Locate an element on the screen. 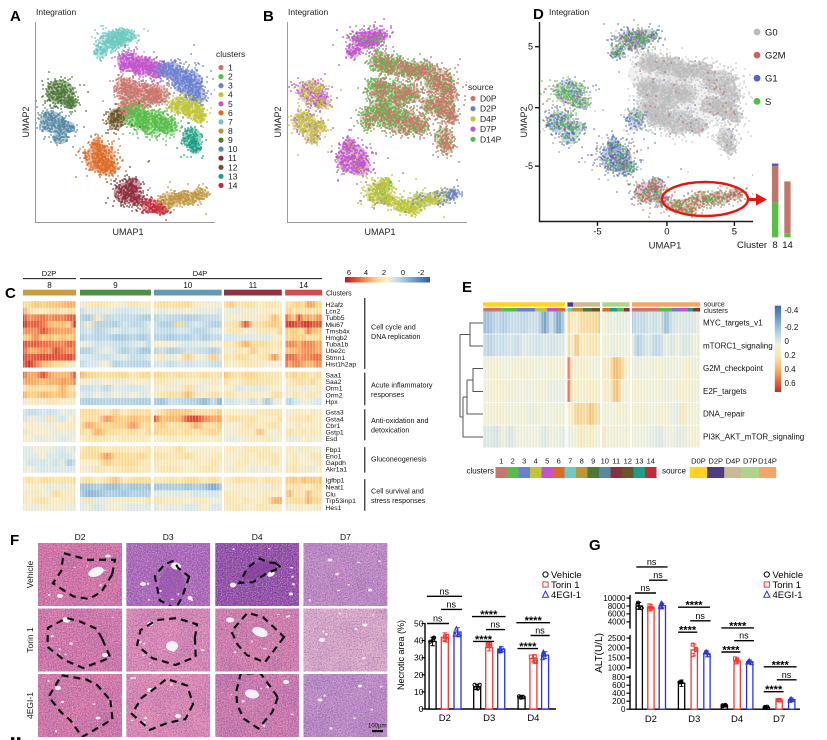 This screenshot has height=740, width=827. svg-text: Tmsb4x is located at coordinates (338, 331).